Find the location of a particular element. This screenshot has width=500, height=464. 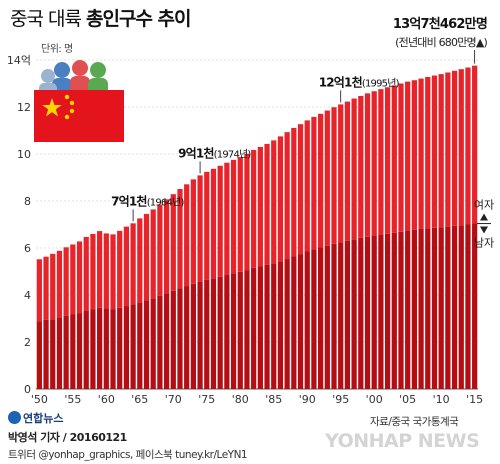

legend-female: 여자 is located at coordinates (484, 205).